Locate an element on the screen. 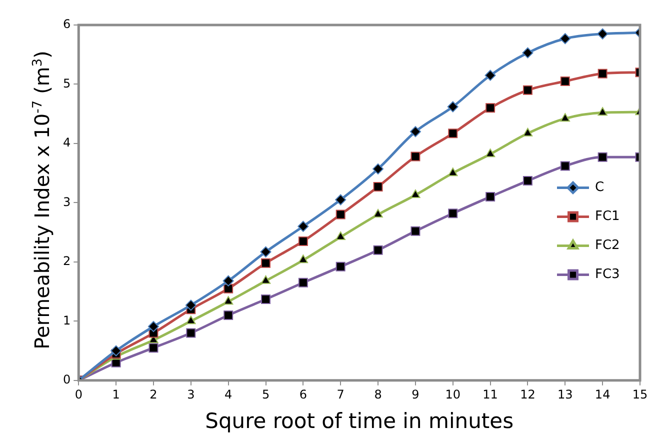 The image size is (665, 444). x-tick-label: 2 is located at coordinates (154, 395).